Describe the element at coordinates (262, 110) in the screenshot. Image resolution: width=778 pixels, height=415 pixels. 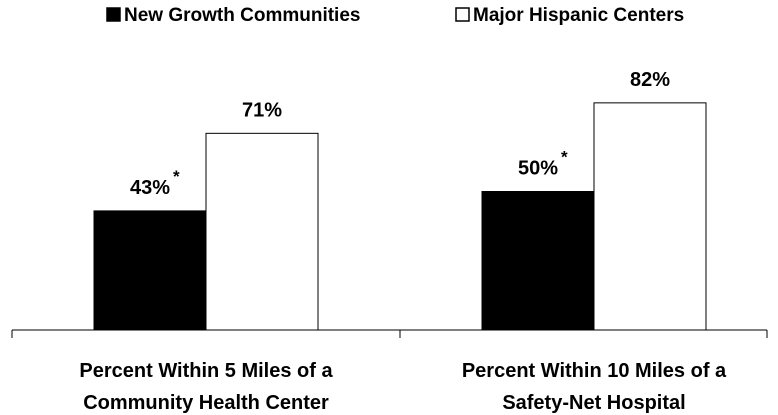
I see `value-label-1-series-2: 71%` at that location.